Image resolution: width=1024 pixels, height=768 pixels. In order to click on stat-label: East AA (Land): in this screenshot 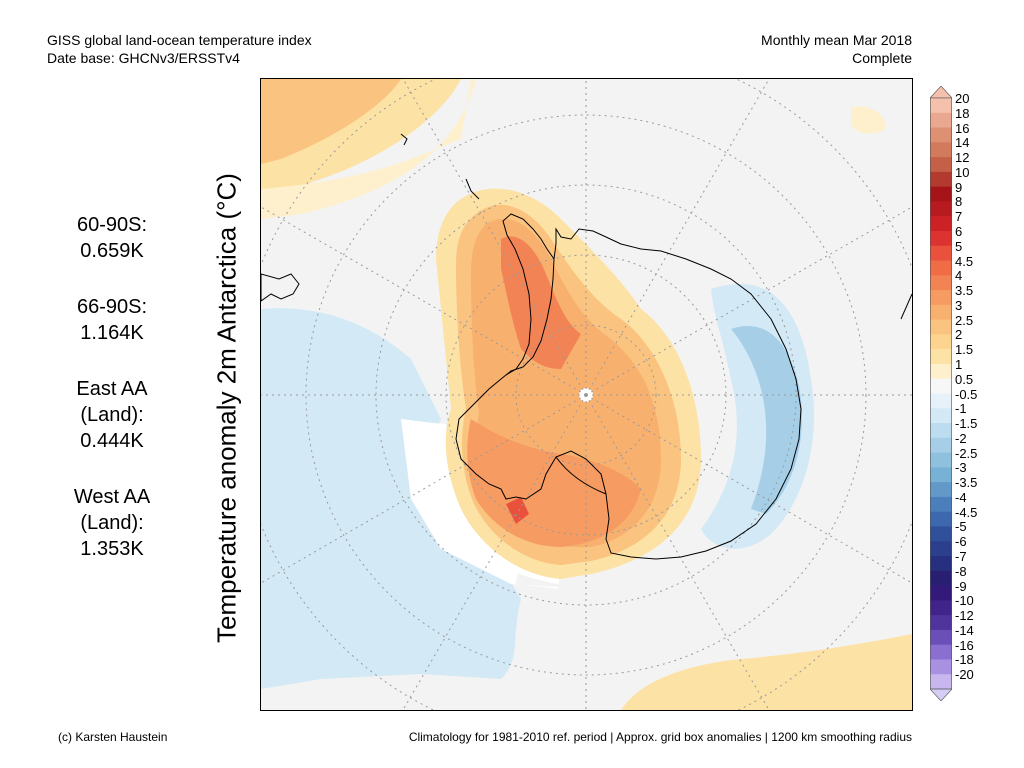, I will do `click(112, 402)`.